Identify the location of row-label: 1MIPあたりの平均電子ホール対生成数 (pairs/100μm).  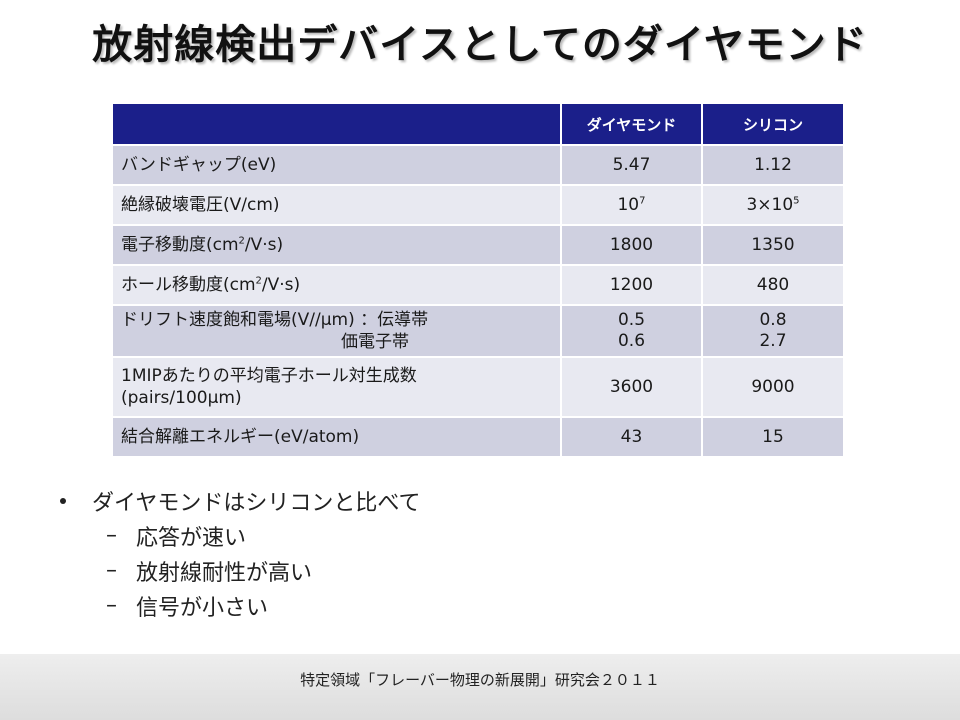
(337, 388).